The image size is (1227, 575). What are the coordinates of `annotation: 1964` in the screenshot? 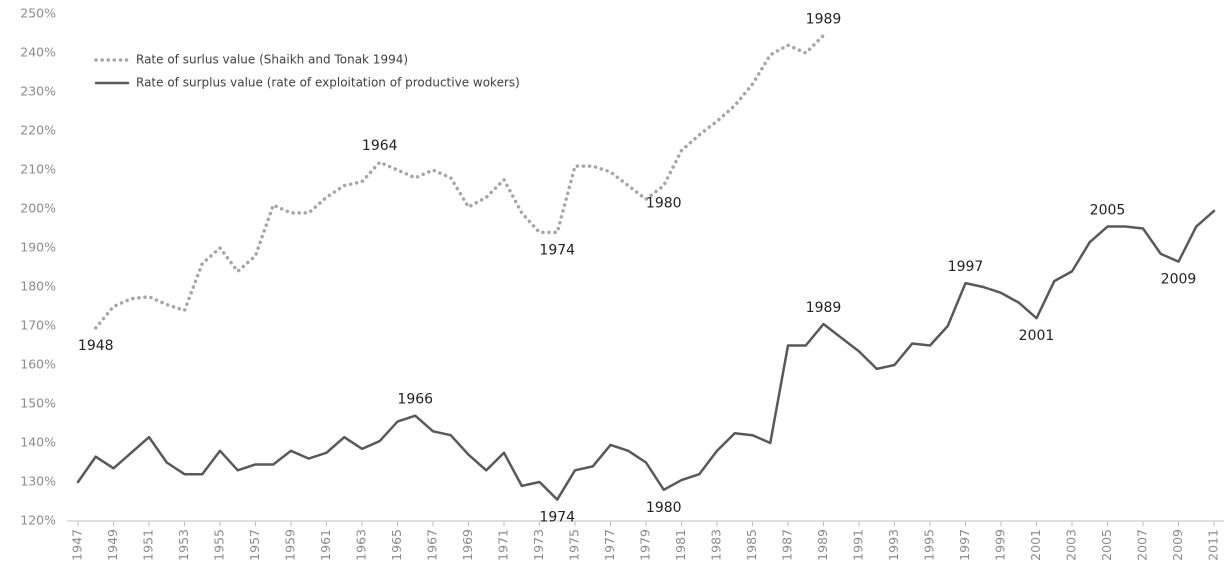 It's located at (380, 146).